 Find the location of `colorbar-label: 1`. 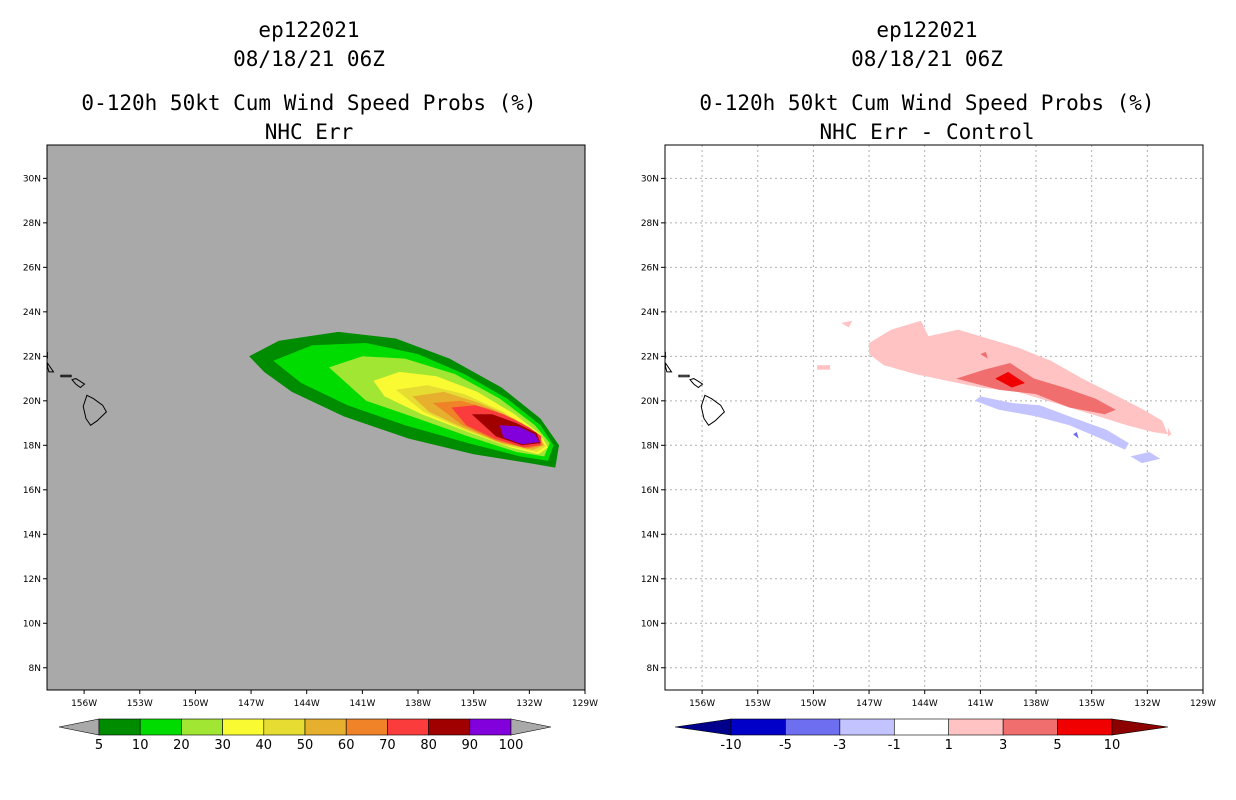

colorbar-label: 1 is located at coordinates (949, 745).